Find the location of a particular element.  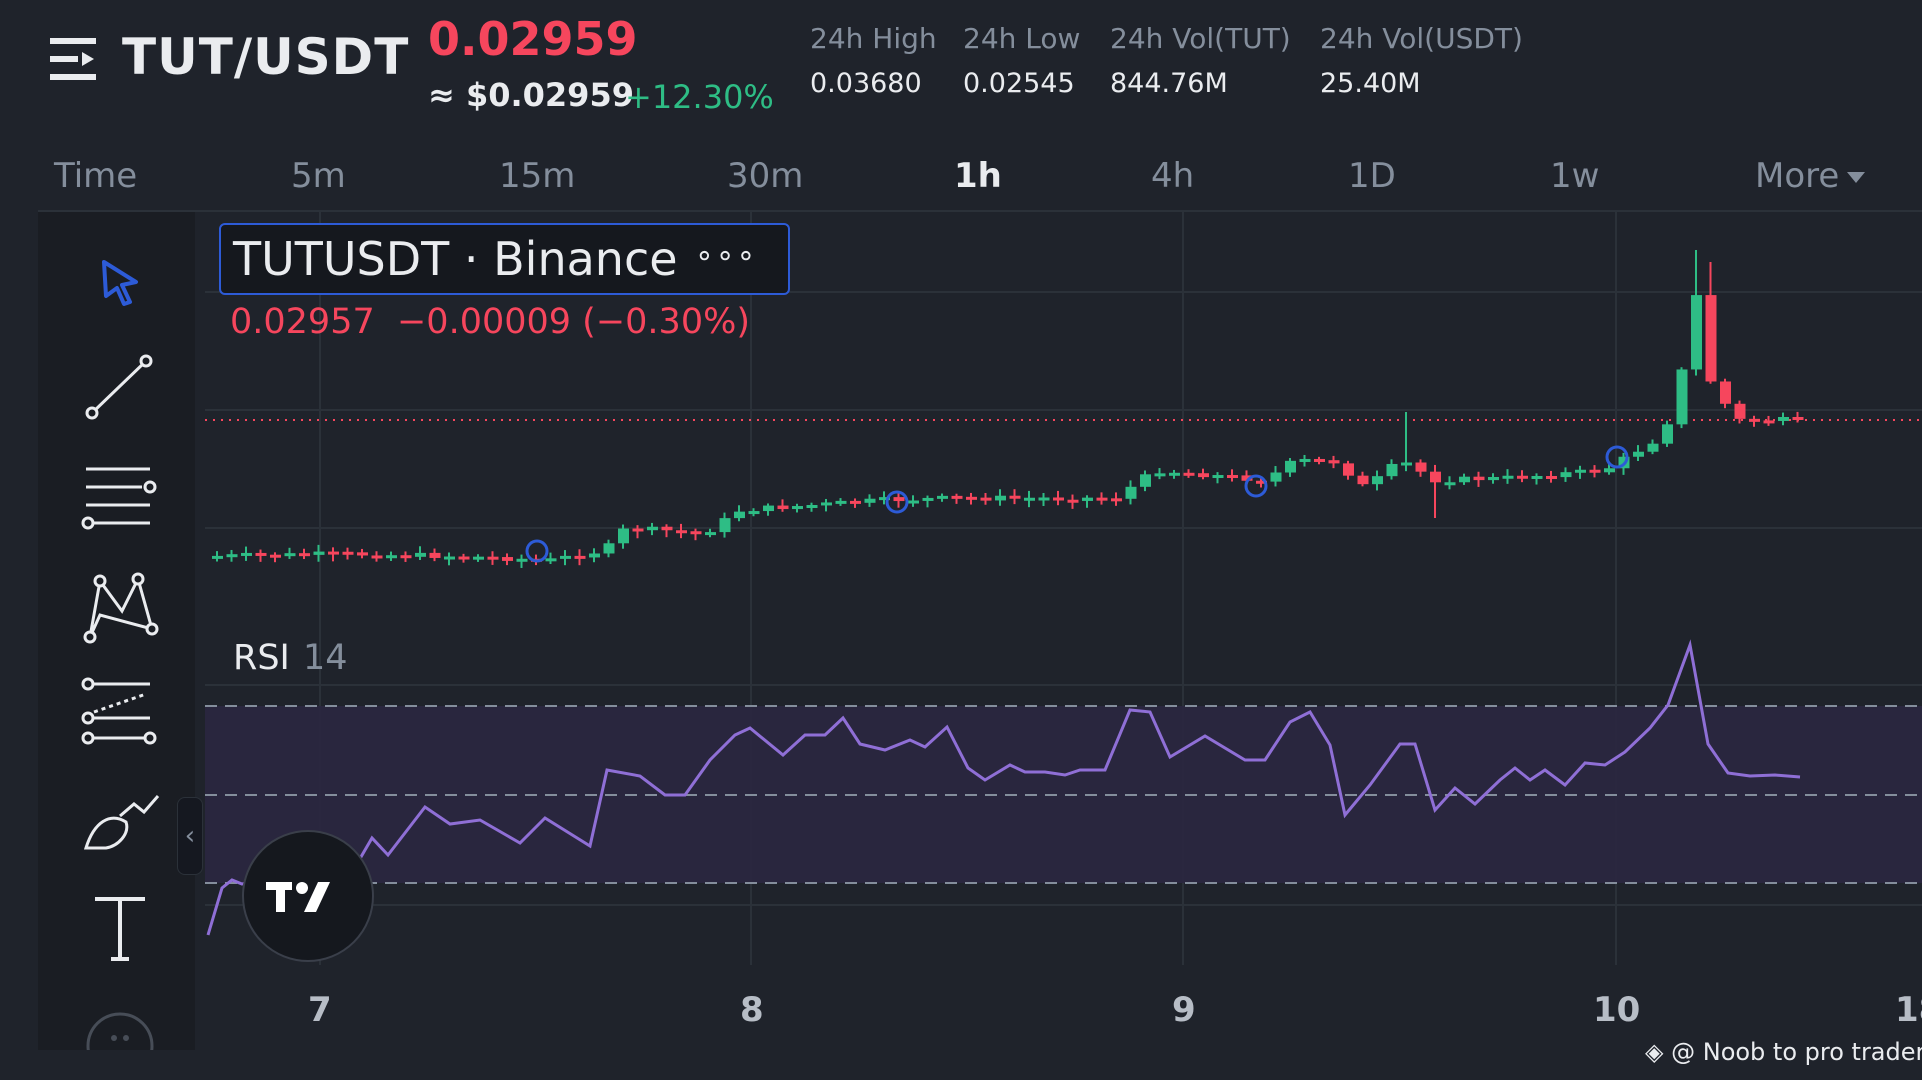

toolbar-collapse-button: ‹ is located at coordinates (190, 836).